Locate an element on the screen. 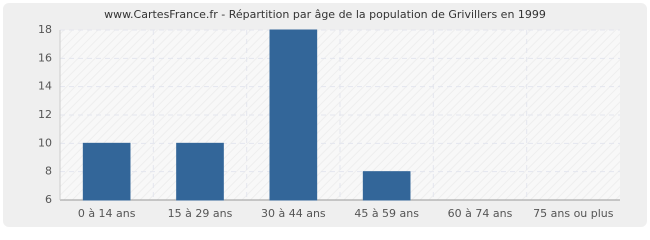 The height and width of the screenshot is (240, 650). x-tick-label: 75 ans ou plus is located at coordinates (573, 213).